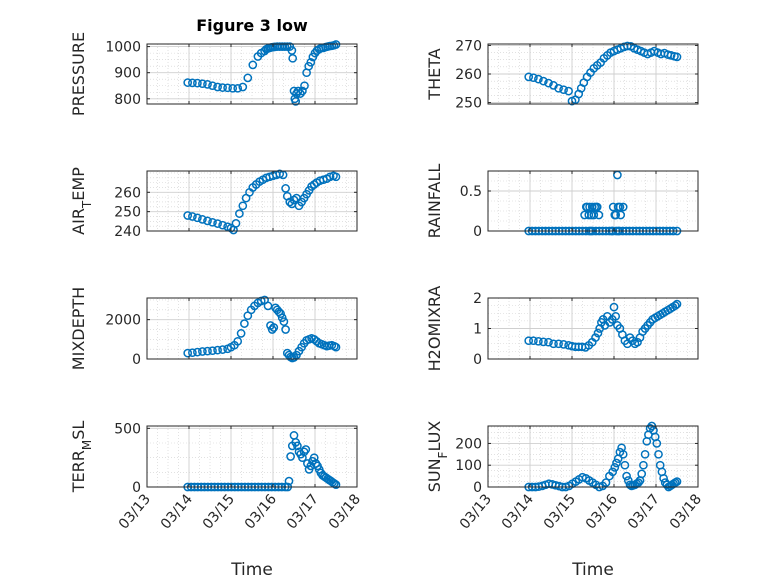 The image size is (778, 583). Describe the element at coordinates (468, 46) in the screenshot. I see `y-tick-label: 270` at that location.